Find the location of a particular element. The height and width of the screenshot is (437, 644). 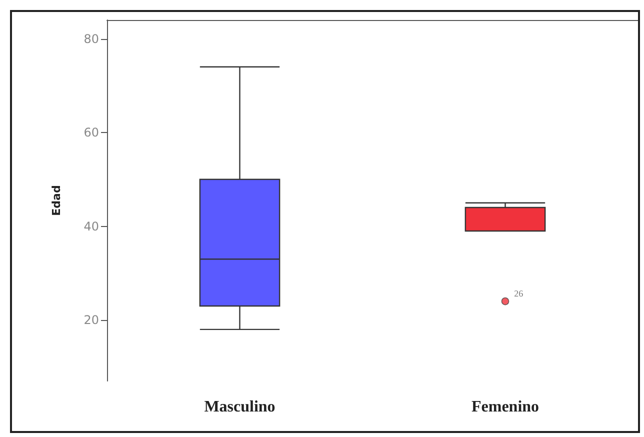

y-tick-label: 20 is located at coordinates (91, 320).